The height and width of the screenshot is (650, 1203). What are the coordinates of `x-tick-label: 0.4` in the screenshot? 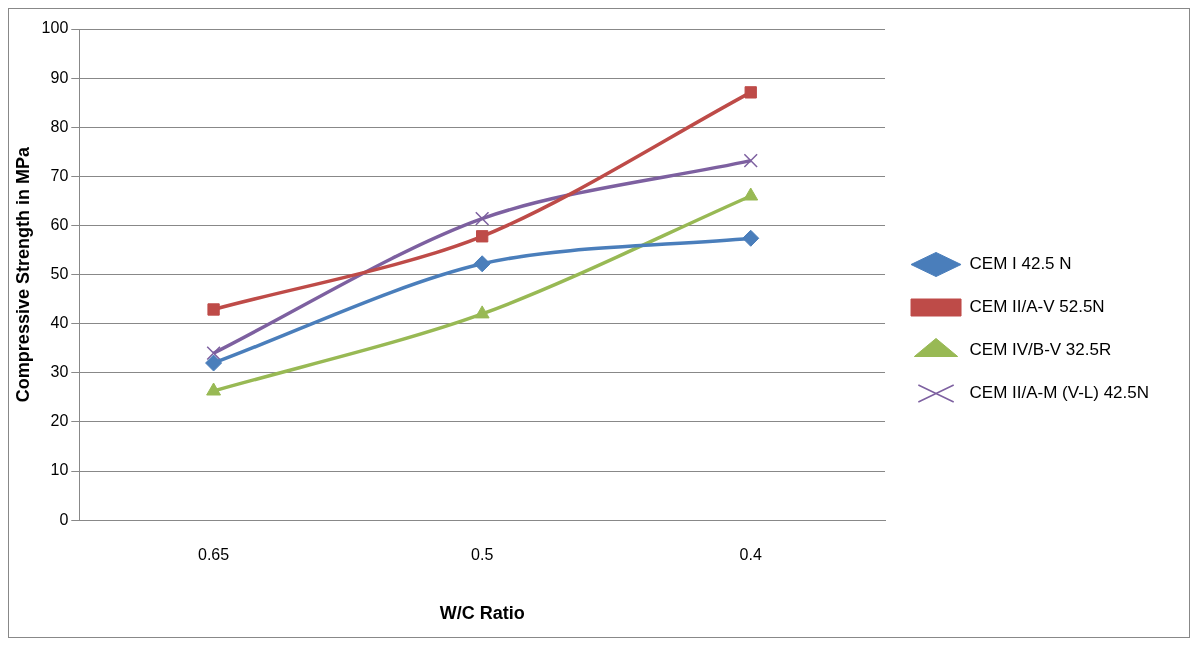 It's located at (750, 555).